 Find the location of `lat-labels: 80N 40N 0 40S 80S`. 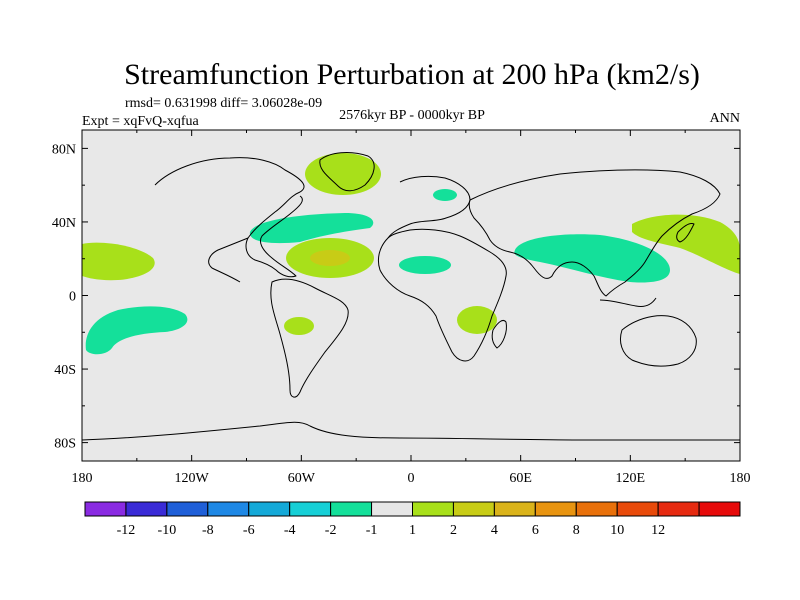

lat-labels: 80N 40N 0 40S 80S is located at coordinates (64, 296).